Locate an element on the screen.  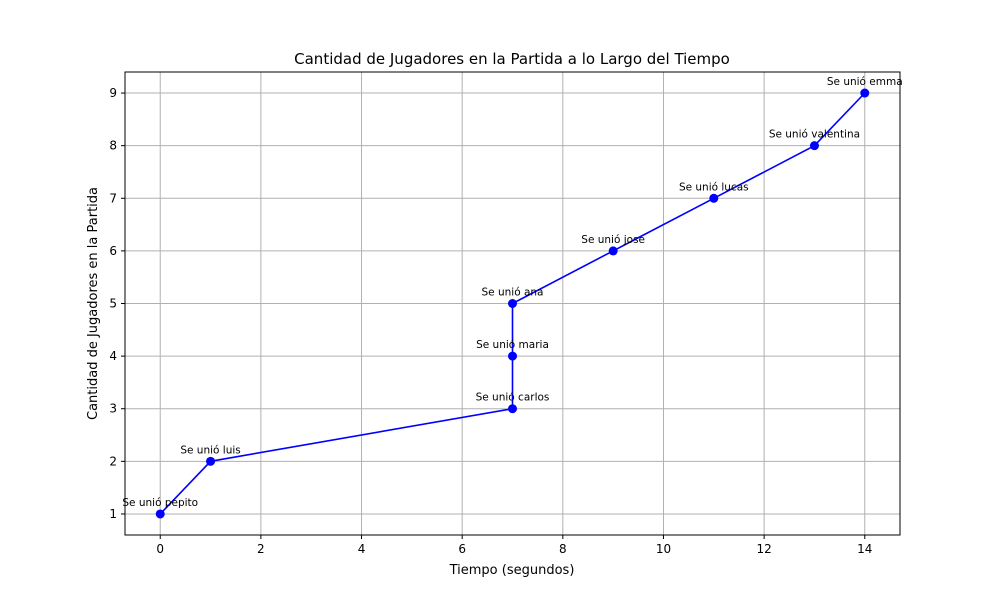
y-tick-label: 4 is located at coordinates (113, 356).